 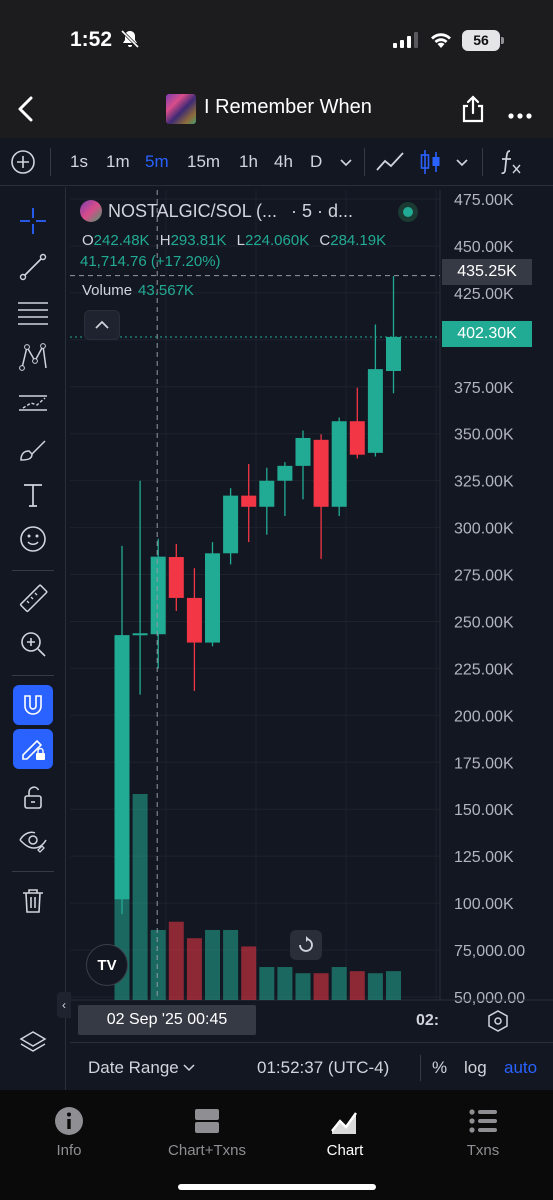 What do you see at coordinates (484, 622) in the screenshot?
I see `y-axis-label: 250.00K` at bounding box center [484, 622].